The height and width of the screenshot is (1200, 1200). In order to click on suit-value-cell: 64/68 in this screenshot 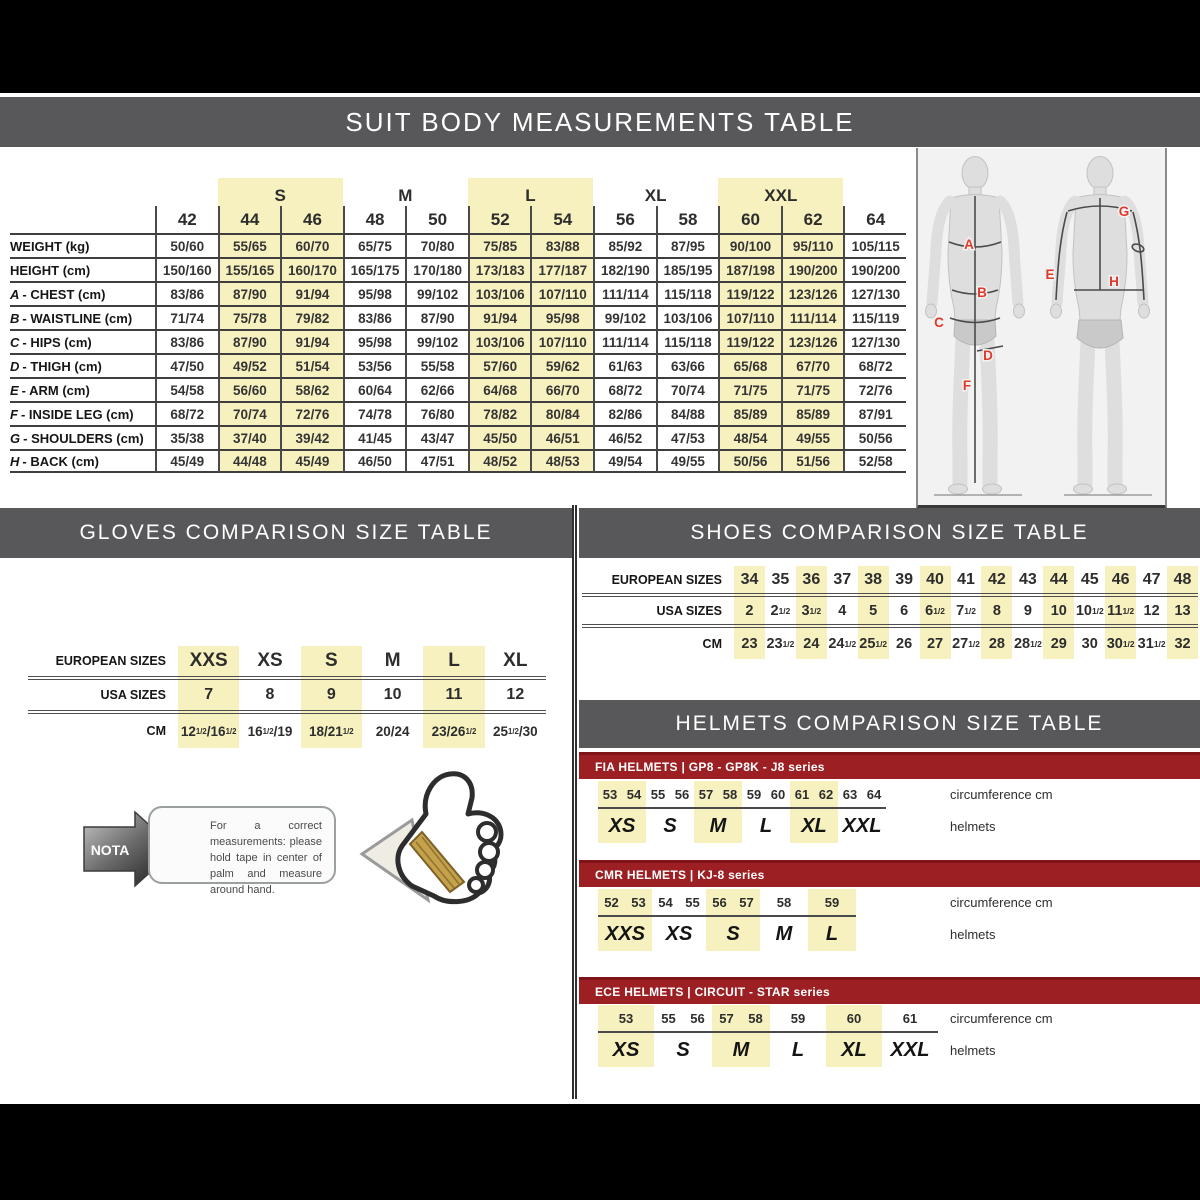, I will do `click(499, 389)`.